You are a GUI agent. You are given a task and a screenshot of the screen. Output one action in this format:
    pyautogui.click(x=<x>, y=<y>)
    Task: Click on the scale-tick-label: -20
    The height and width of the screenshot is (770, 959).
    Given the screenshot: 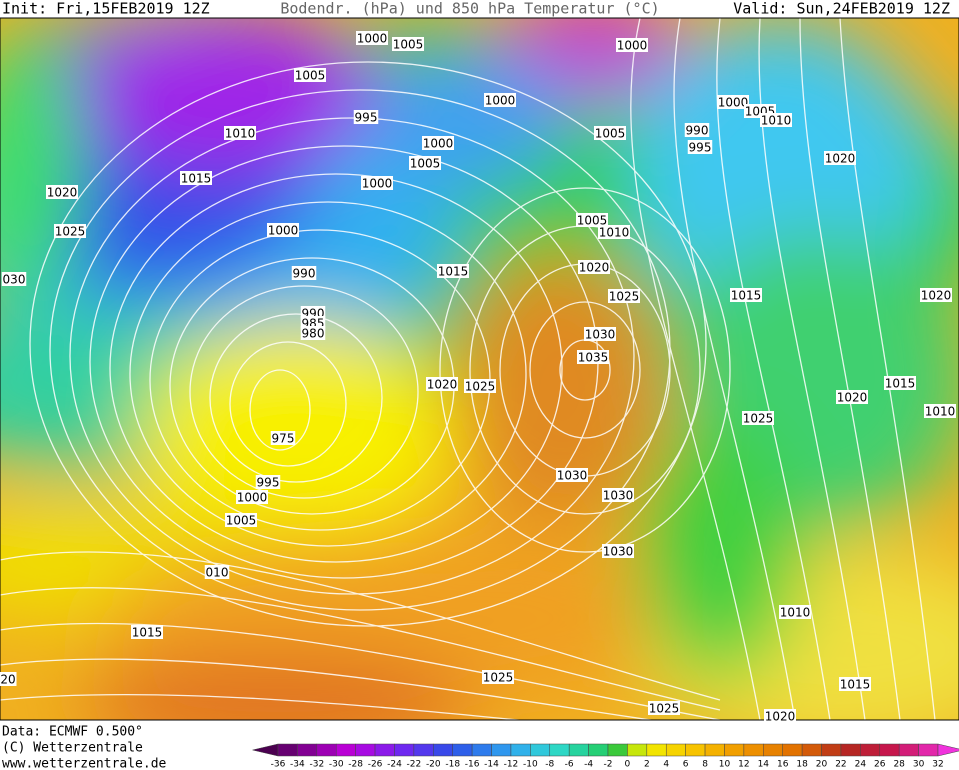 What is the action you would take?
    pyautogui.click(x=433, y=765)
    